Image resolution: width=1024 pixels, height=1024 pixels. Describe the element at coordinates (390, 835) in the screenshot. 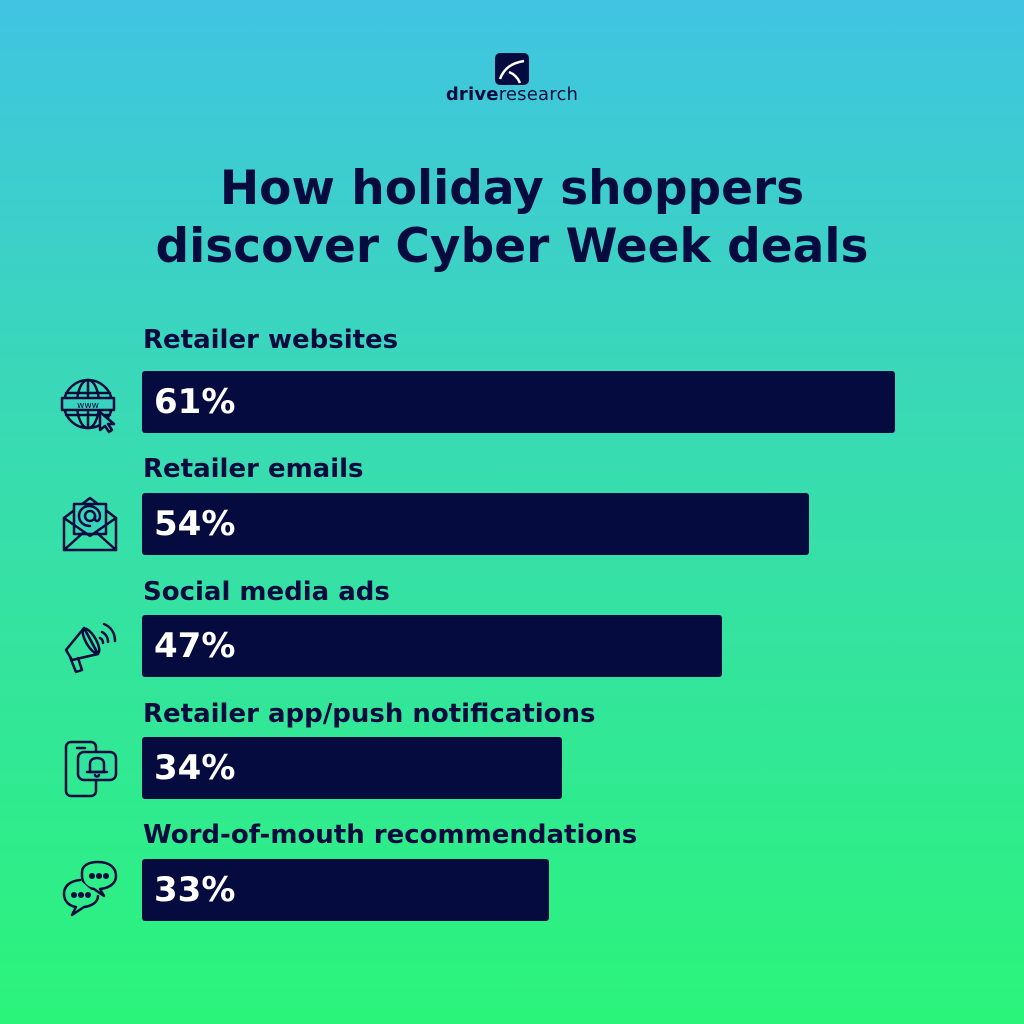

I see `bar-label-word-of-mouth-recommendations: Word-of-mouth recommendations` at that location.